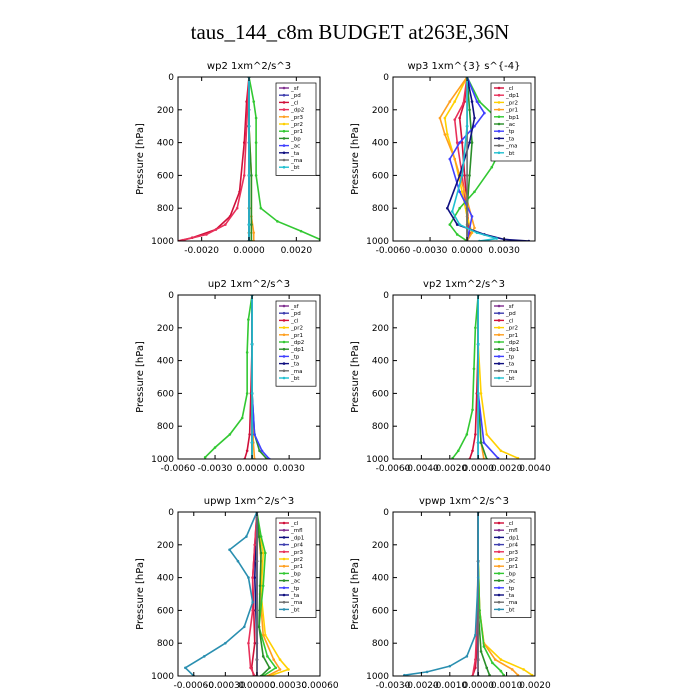 The height and width of the screenshot is (700, 700). What do you see at coordinates (457, 159) in the screenshot?
I see `series-line-pr1` at bounding box center [457, 159].